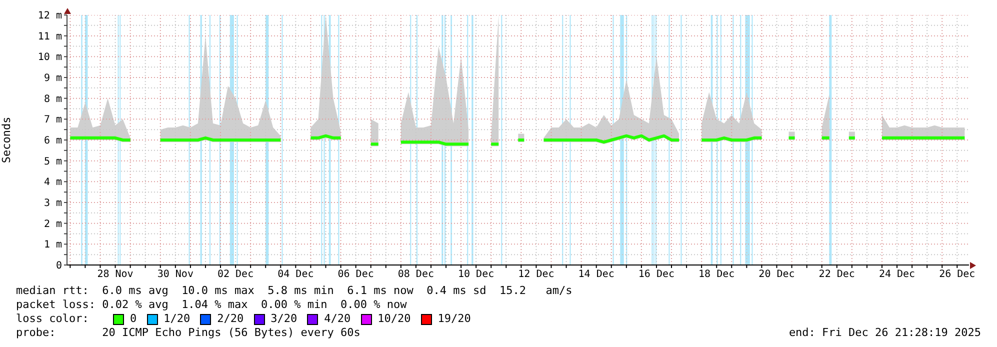 The width and height of the screenshot is (997, 347). I want to click on text: end: Fri Dec 26 21:28:19 2025, so click(884, 333).